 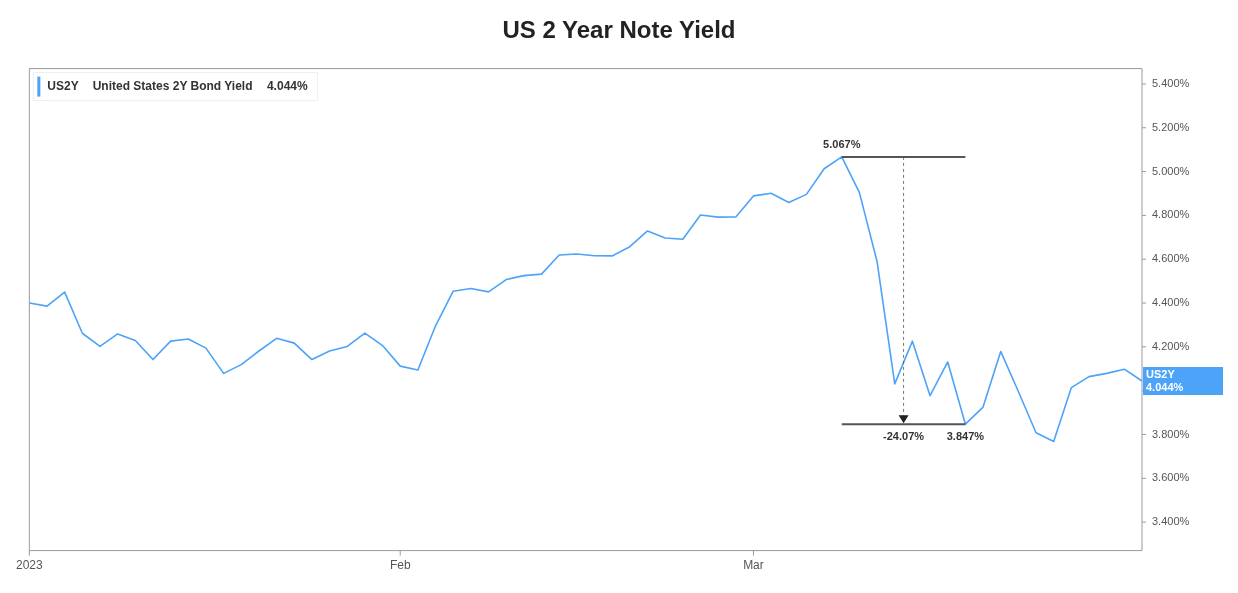 I want to click on y-tick-label: 3.800%, so click(x=1171, y=433).